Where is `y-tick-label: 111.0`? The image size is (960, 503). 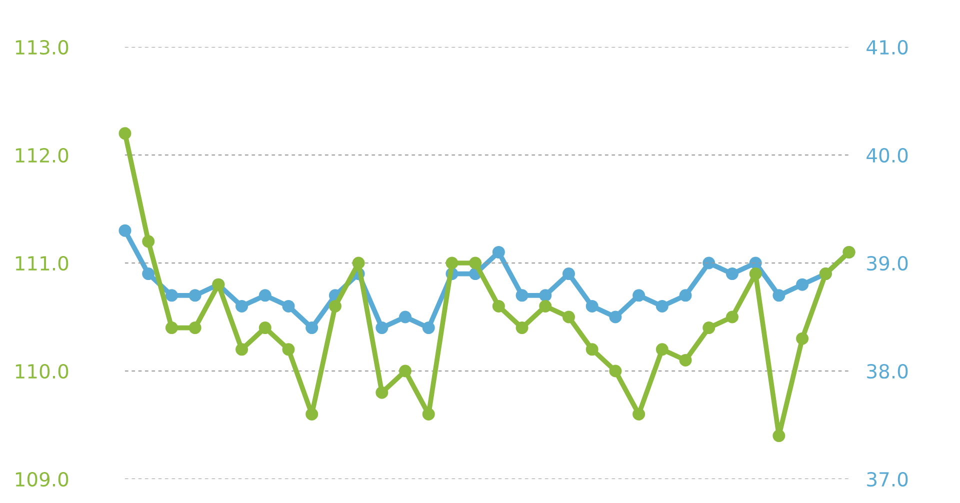
y-tick-label: 111.0 is located at coordinates (42, 263).